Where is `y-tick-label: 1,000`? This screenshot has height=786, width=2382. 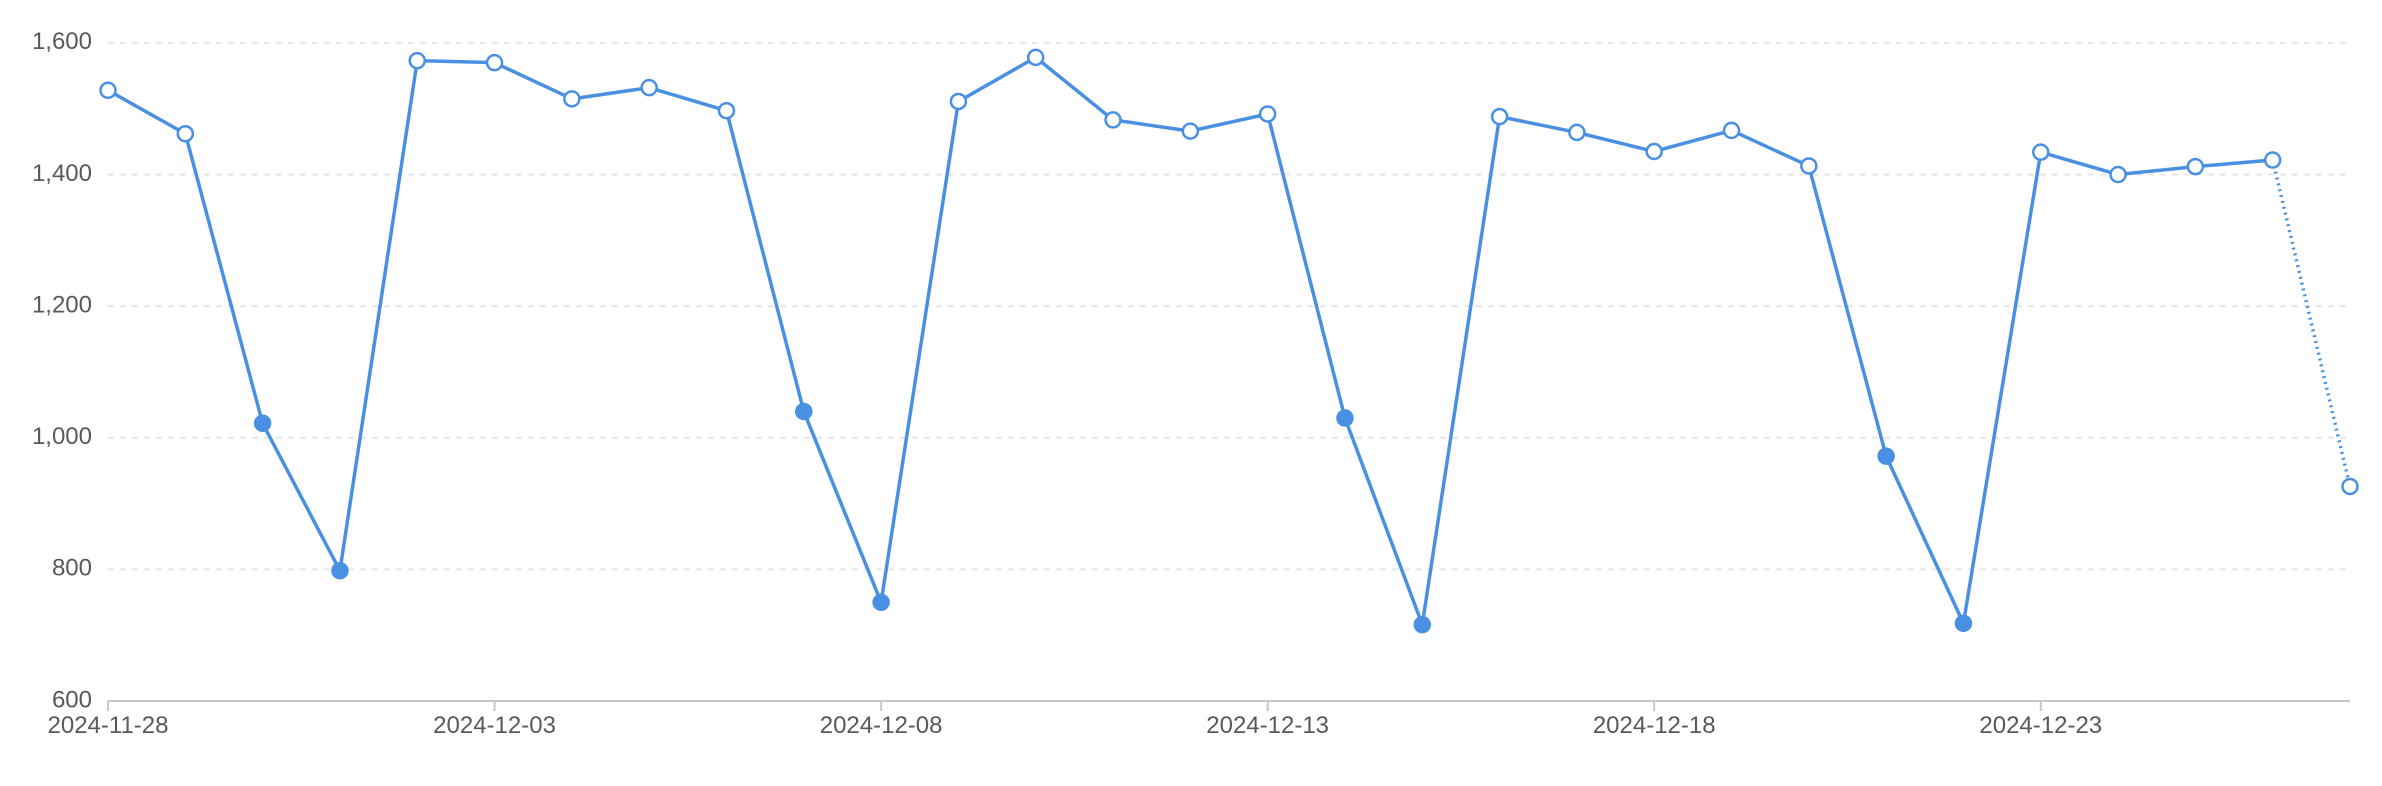 y-tick-label: 1,000 is located at coordinates (62, 436).